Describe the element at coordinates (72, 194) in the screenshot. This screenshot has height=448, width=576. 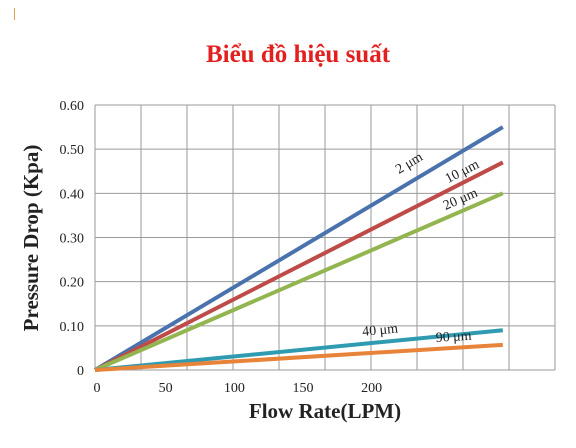
I see `y-tick-label: 0.40` at that location.